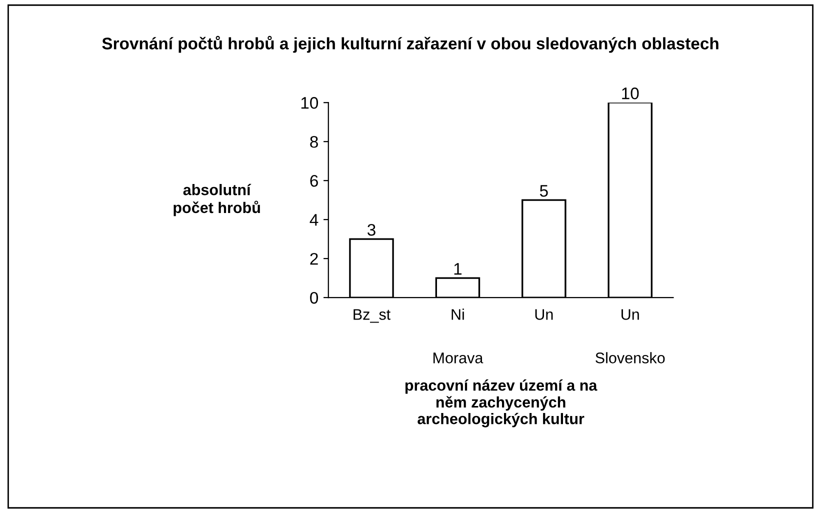  Describe the element at coordinates (630, 94) in the screenshot. I see `data-label: 10` at that location.